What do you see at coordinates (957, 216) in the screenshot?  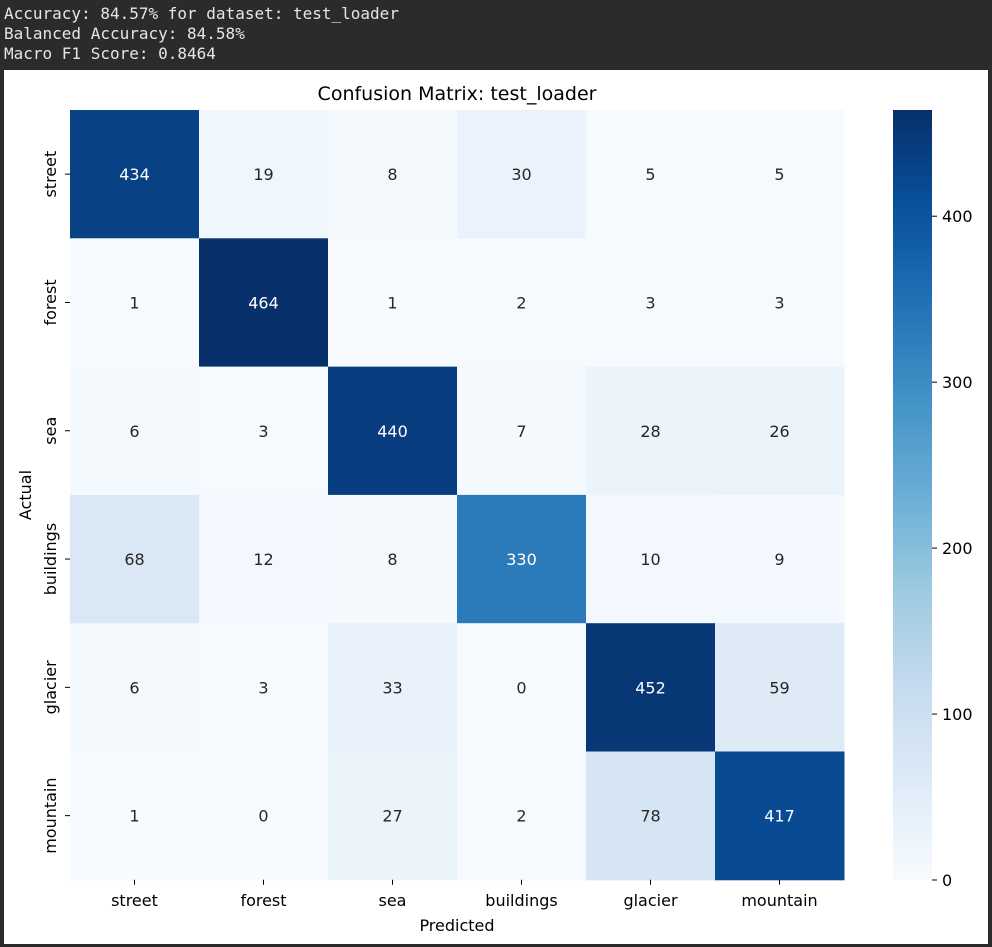 I see `colorbar-tick-label: 400` at bounding box center [957, 216].